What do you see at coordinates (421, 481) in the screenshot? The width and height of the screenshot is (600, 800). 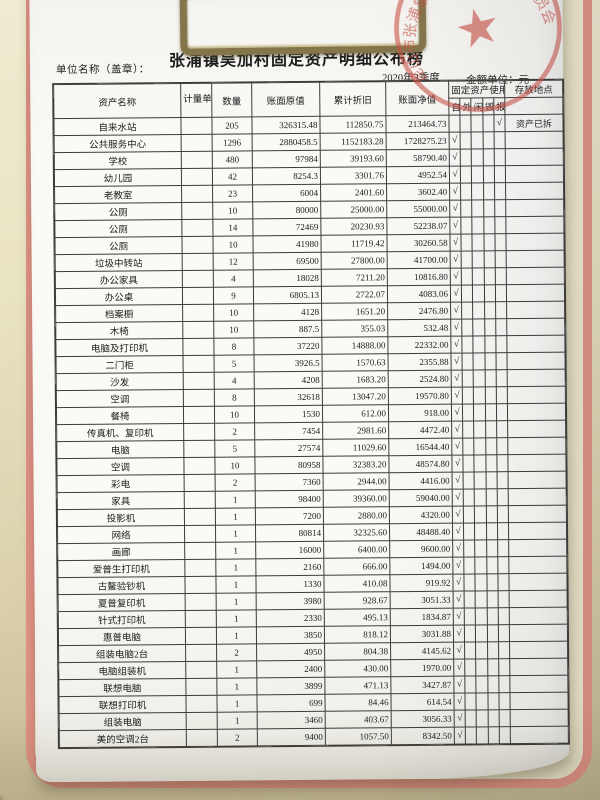 I see `net-value-cell: 4416.00` at bounding box center [421, 481].